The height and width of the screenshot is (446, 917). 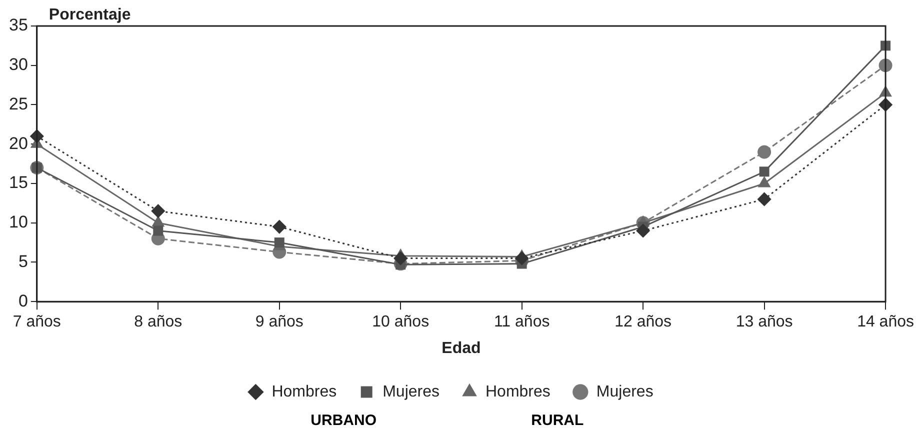 What do you see at coordinates (764, 322) in the screenshot?
I see `x-tick-label: 13 años` at bounding box center [764, 322].